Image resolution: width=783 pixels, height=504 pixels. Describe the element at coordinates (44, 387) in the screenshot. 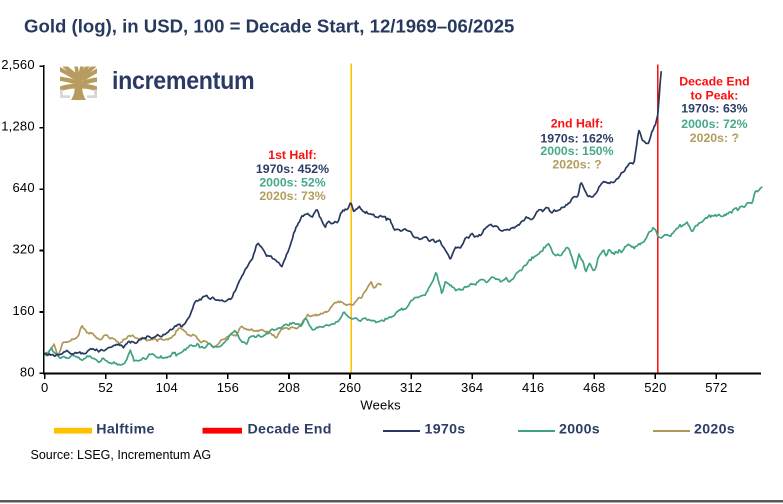

I see `svg-text: 0` at that location.